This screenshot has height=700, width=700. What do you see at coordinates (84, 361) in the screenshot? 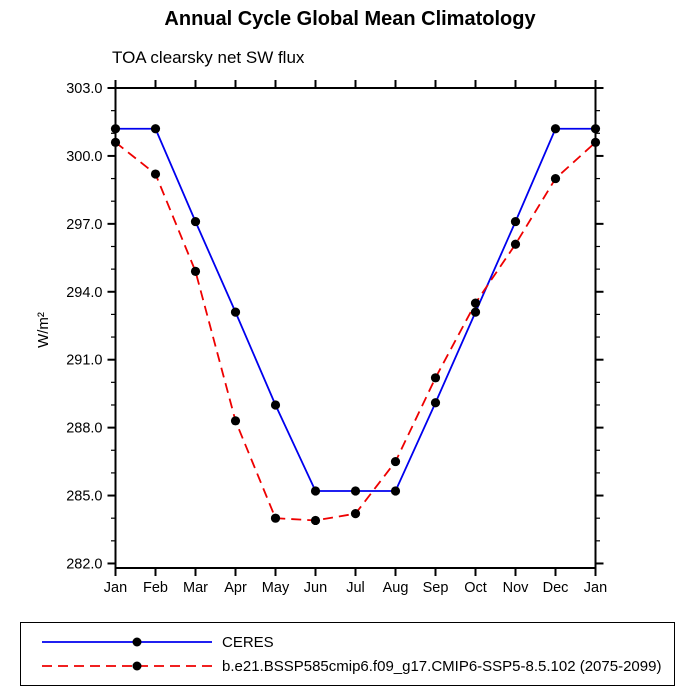
I see `y-tick-label: 291.0` at bounding box center [84, 361].